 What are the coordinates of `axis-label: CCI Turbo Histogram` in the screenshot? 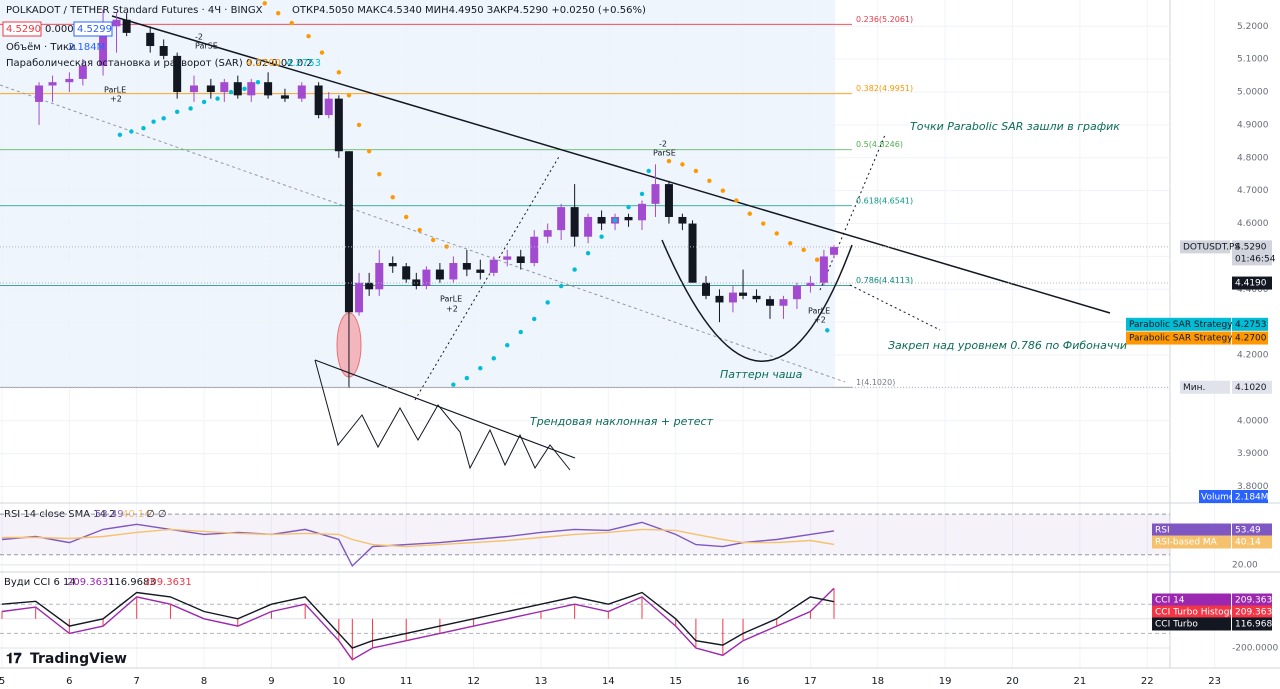 It's located at (1201, 613).